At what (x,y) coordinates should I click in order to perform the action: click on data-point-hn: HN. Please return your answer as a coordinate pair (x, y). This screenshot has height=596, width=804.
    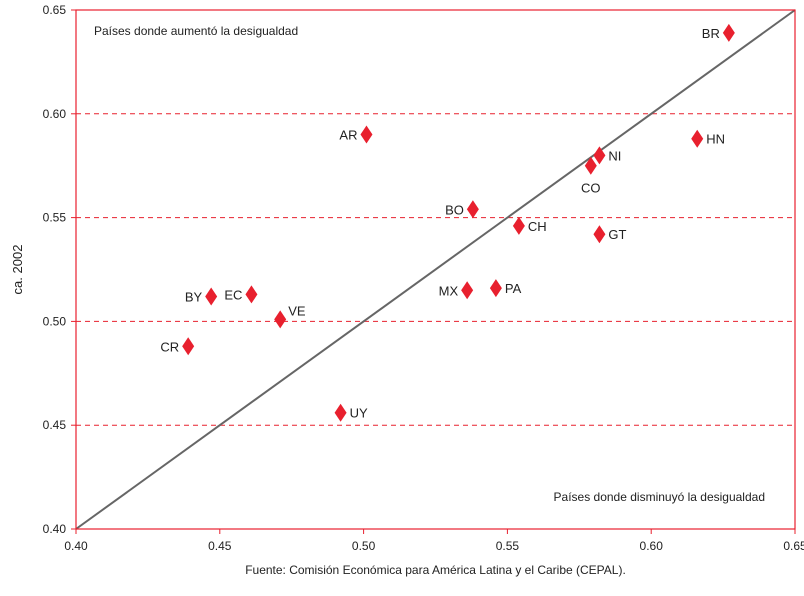
    Looking at the image, I should click on (708, 138).